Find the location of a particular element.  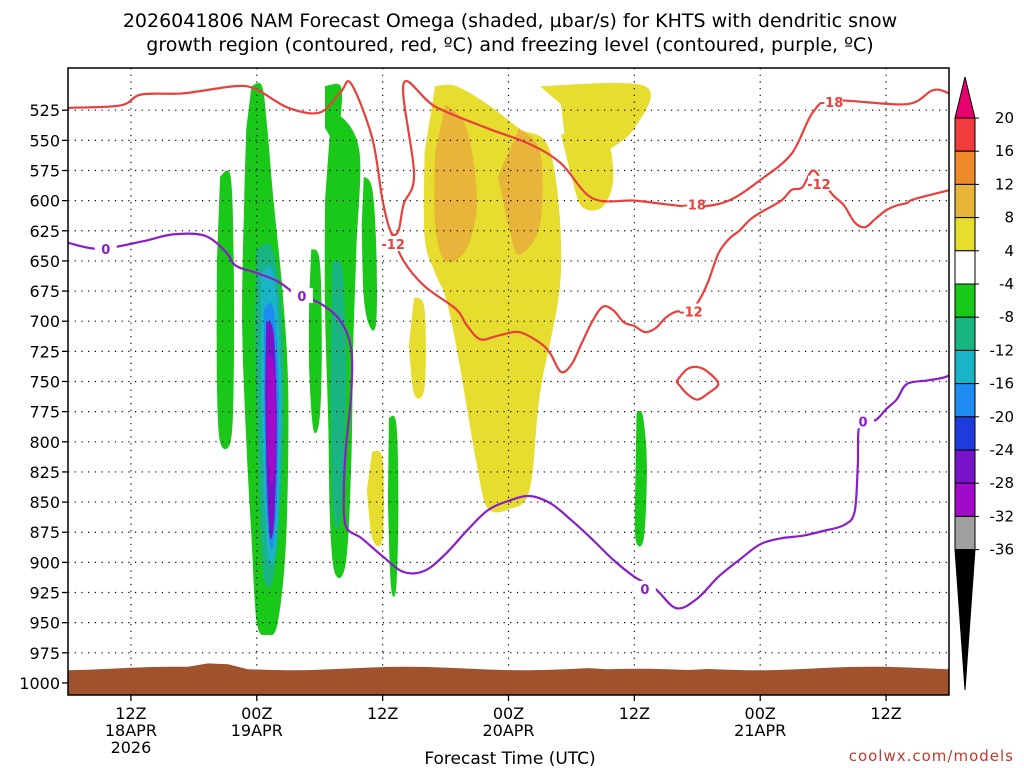

y-tick-label-700: 700 is located at coordinates (44, 321).